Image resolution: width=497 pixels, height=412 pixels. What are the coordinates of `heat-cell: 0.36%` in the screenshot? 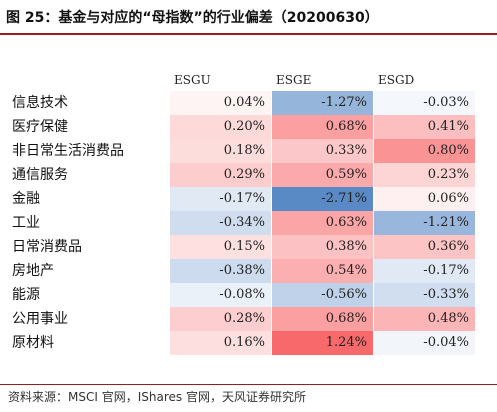 It's located at (424, 247).